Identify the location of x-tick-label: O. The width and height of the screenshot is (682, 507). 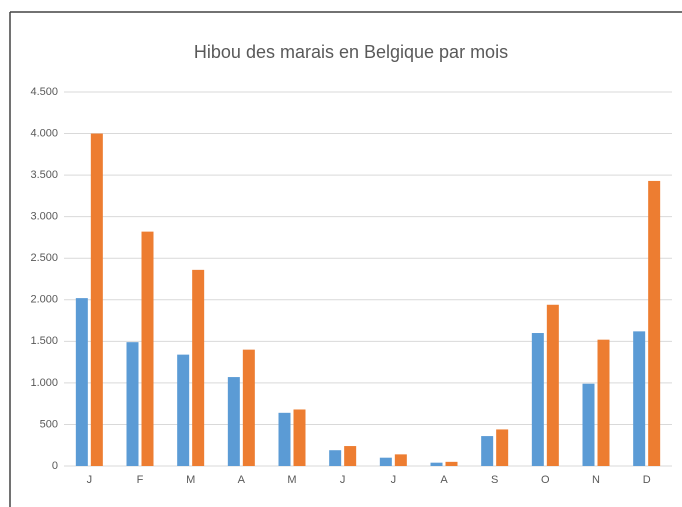
(545, 480).